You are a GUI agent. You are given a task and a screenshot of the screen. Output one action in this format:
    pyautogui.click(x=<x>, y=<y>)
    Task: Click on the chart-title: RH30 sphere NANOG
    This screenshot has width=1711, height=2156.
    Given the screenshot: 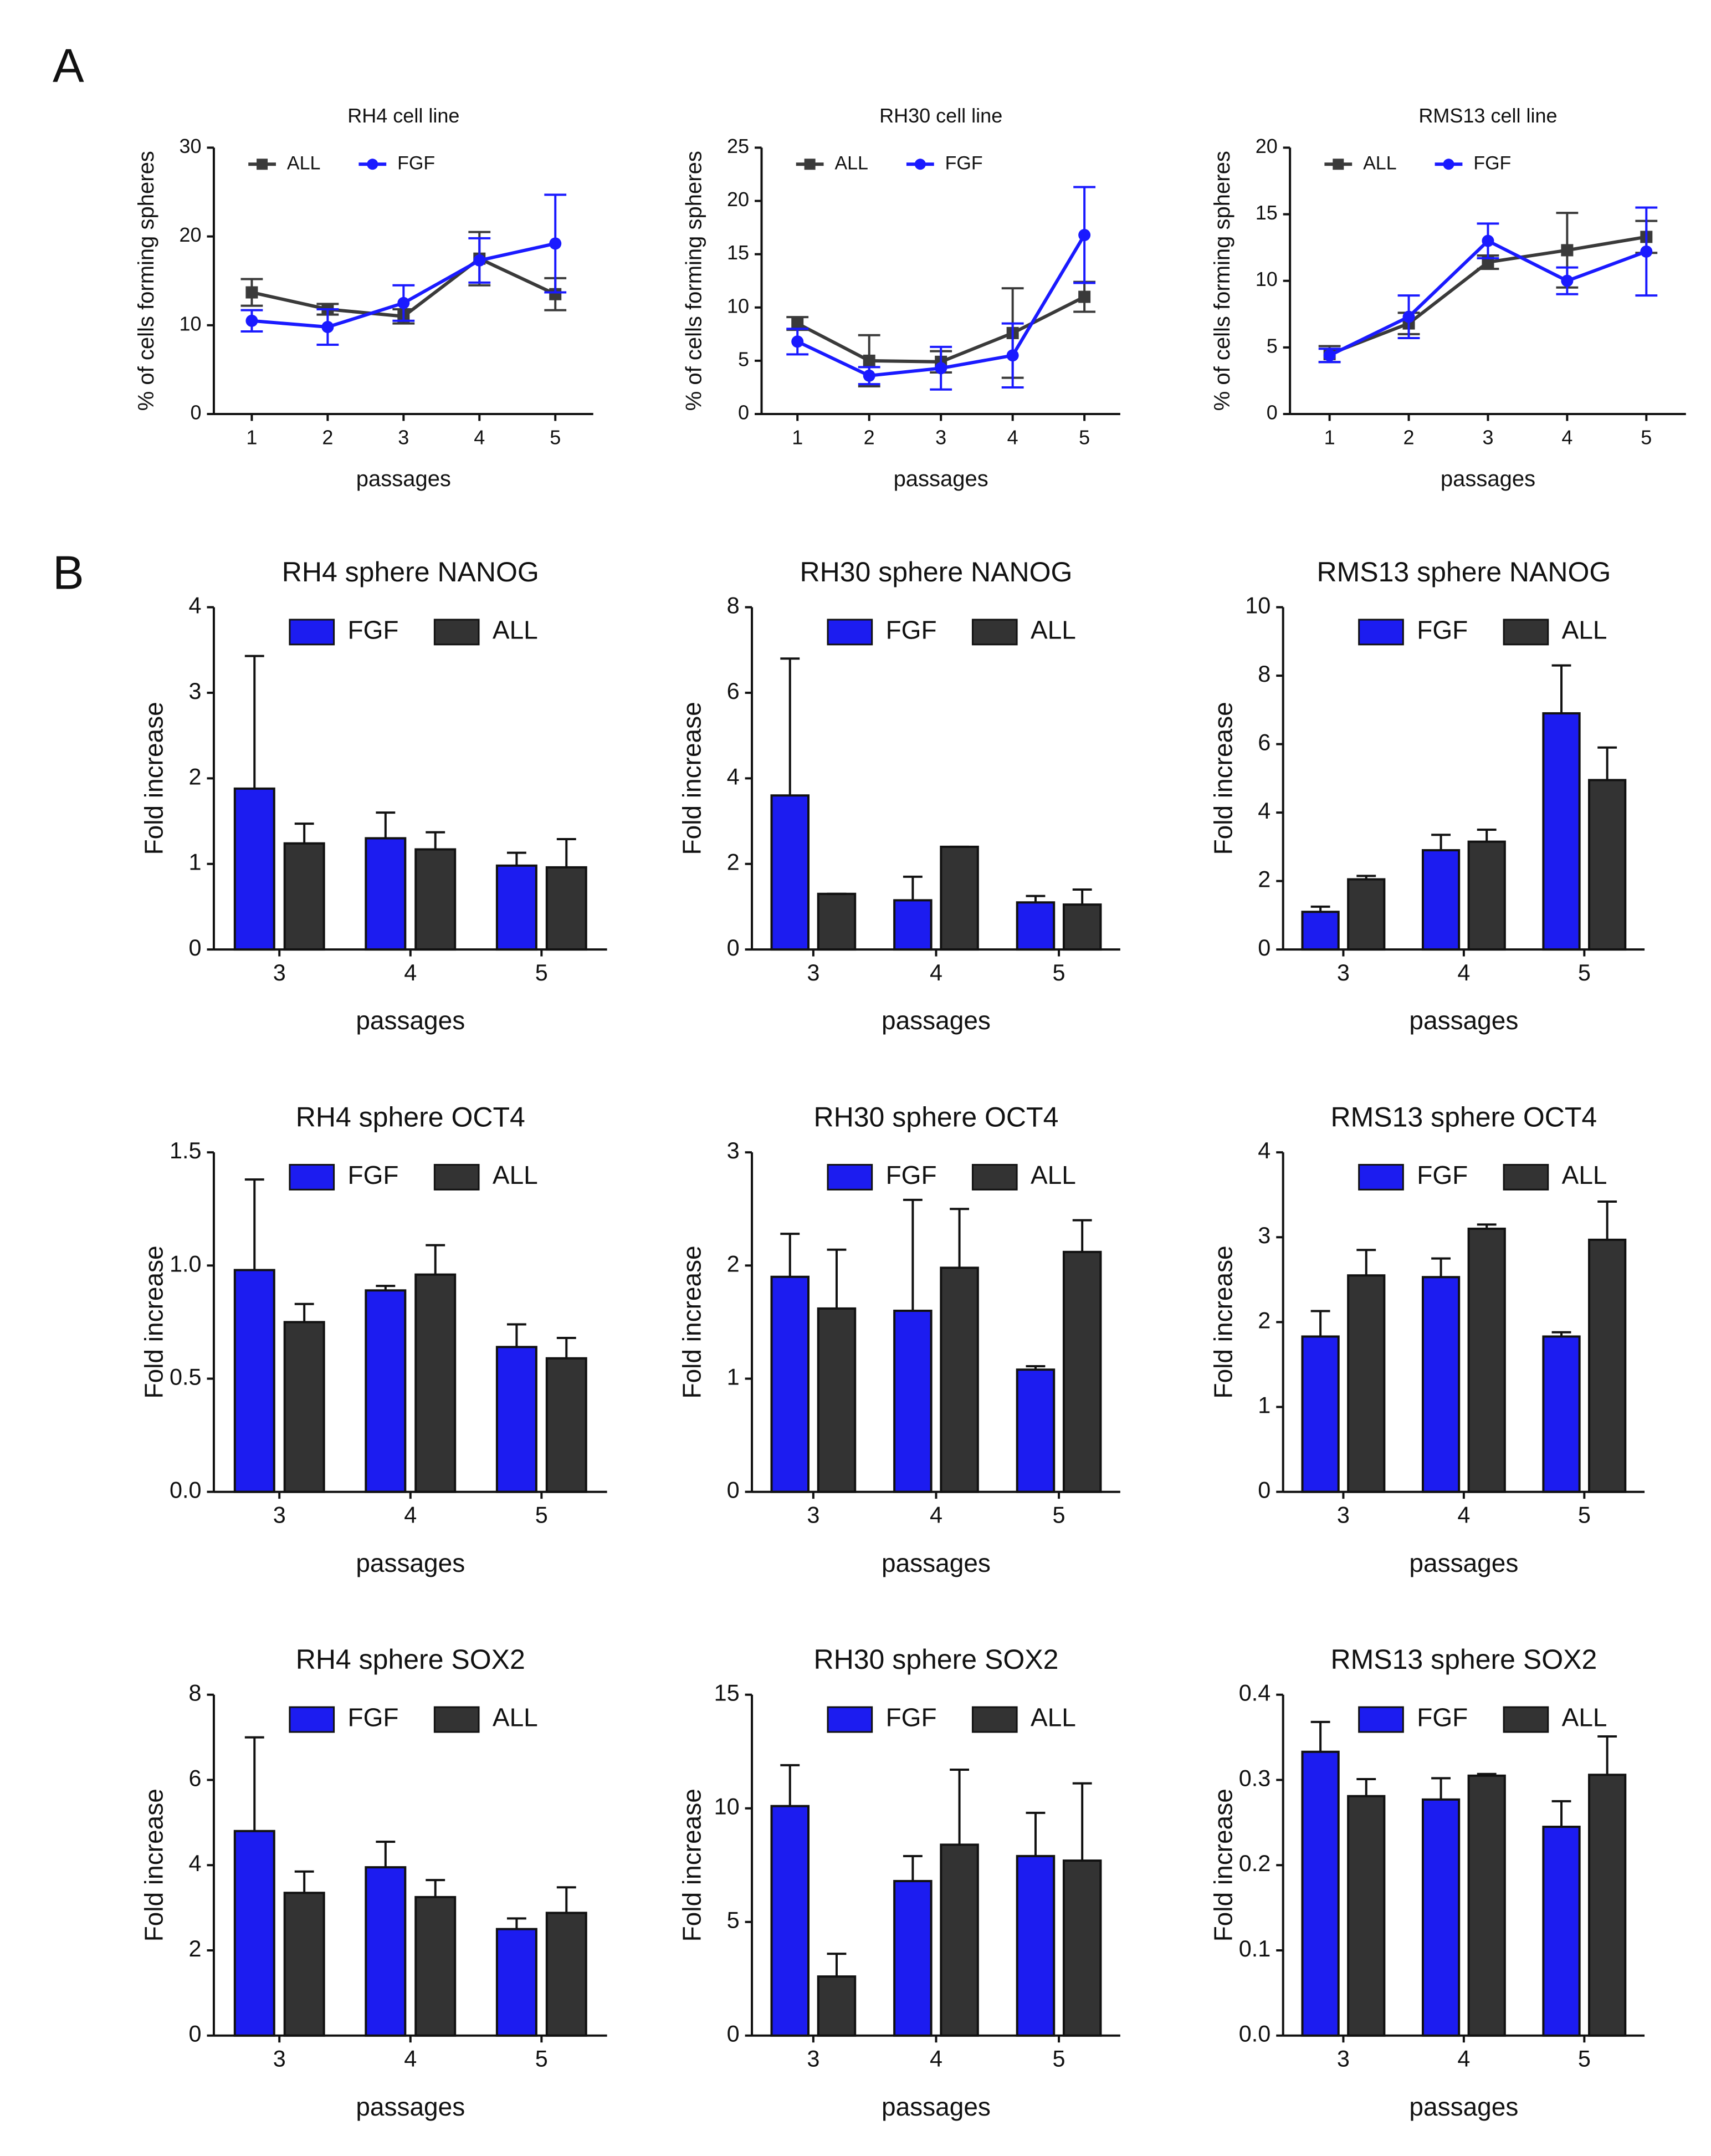 What is the action you would take?
    pyautogui.click(x=936, y=571)
    